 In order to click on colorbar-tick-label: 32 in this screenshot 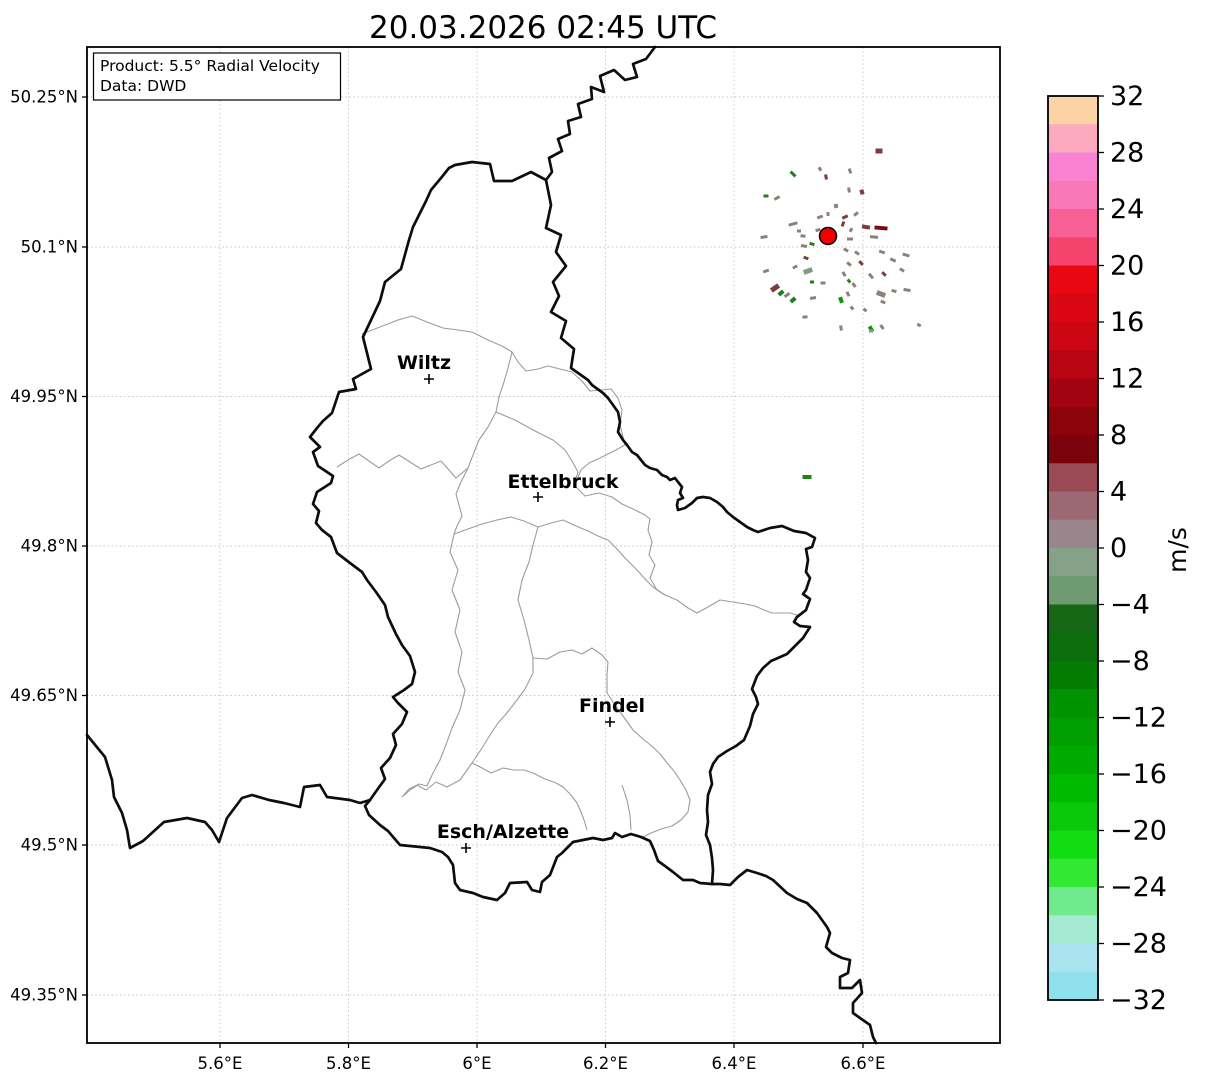, I will do `click(1127, 96)`.